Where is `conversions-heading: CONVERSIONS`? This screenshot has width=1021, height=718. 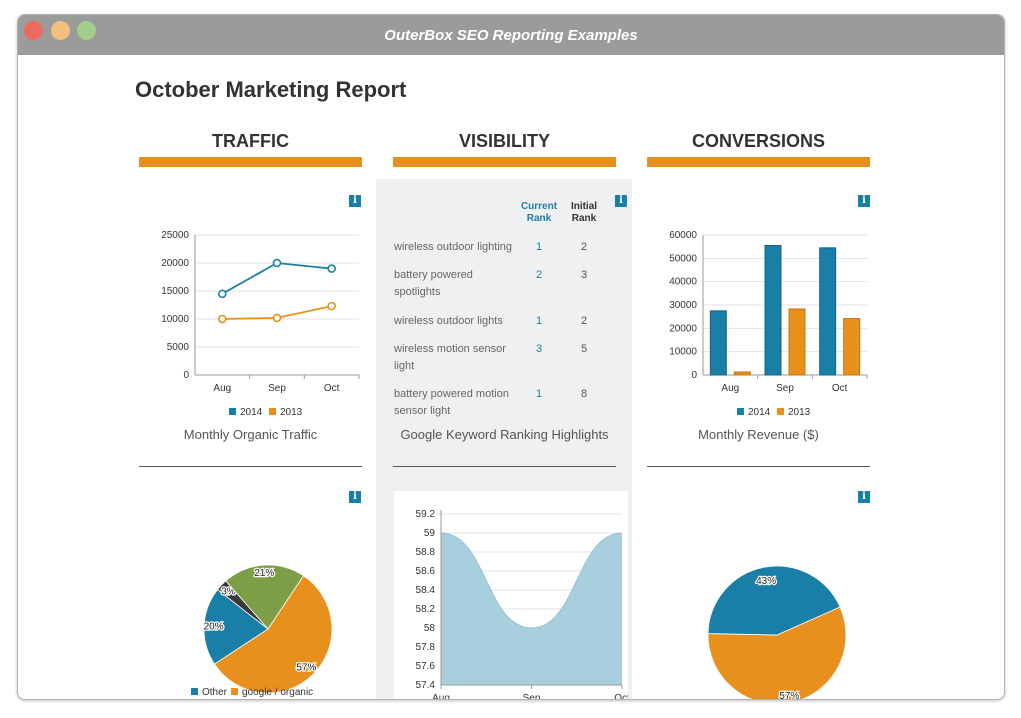 conversions-heading: CONVERSIONS is located at coordinates (758, 141).